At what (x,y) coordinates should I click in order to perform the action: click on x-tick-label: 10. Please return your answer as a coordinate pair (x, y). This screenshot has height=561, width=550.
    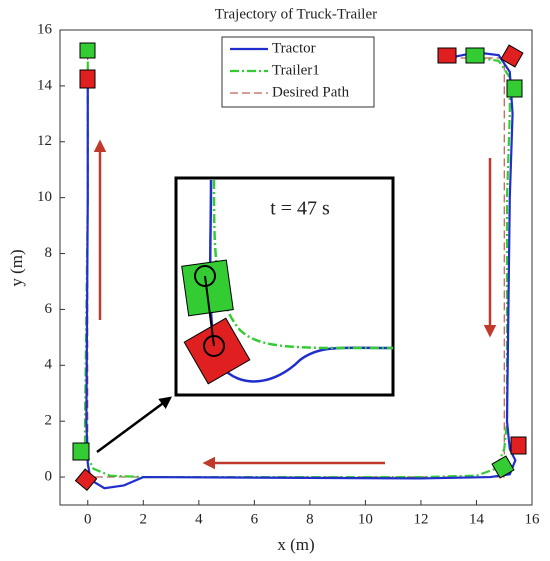
    Looking at the image, I should click on (365, 519).